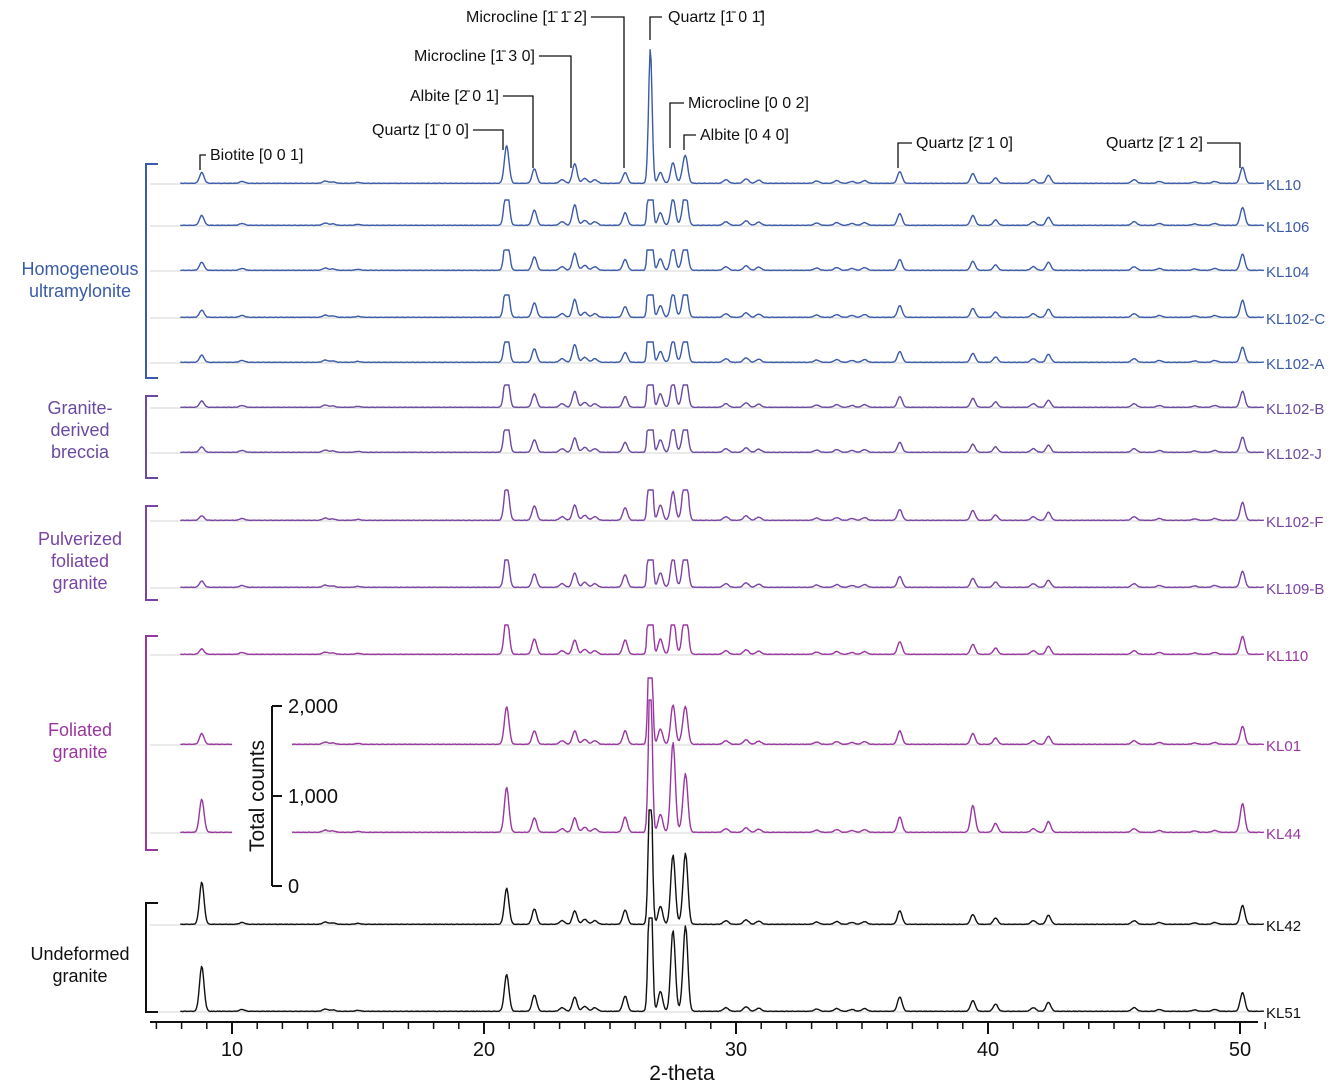 The width and height of the screenshot is (1340, 1086). I want to click on sample-label: KL01, so click(1283, 746).